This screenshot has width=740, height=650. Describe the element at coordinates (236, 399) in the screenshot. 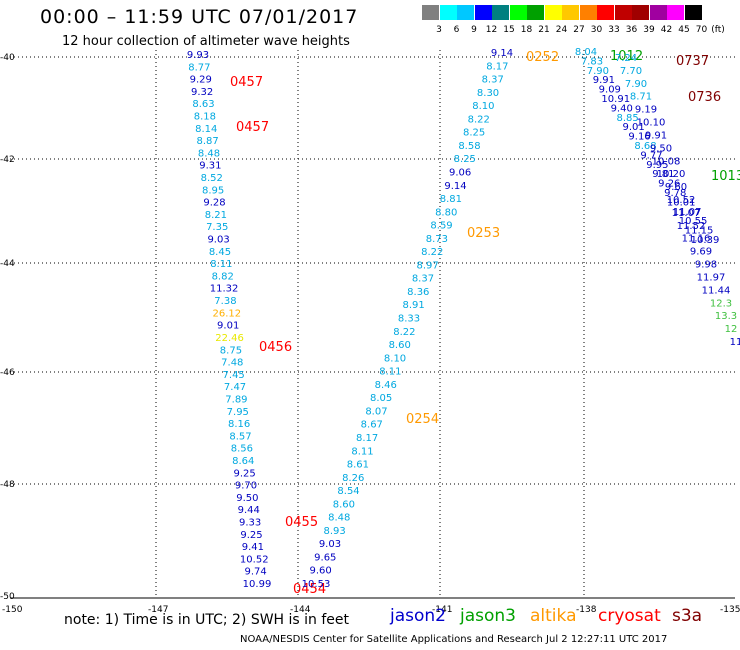

I see `swh-value-label: 7.89` at that location.